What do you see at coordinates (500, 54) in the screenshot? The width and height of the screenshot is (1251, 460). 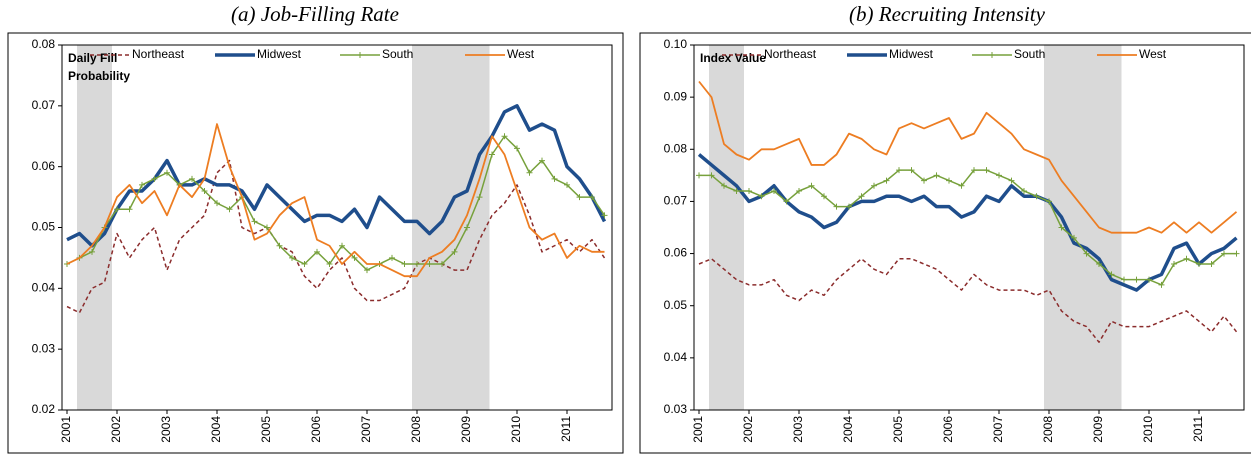 I see `legend-item: West` at bounding box center [500, 54].